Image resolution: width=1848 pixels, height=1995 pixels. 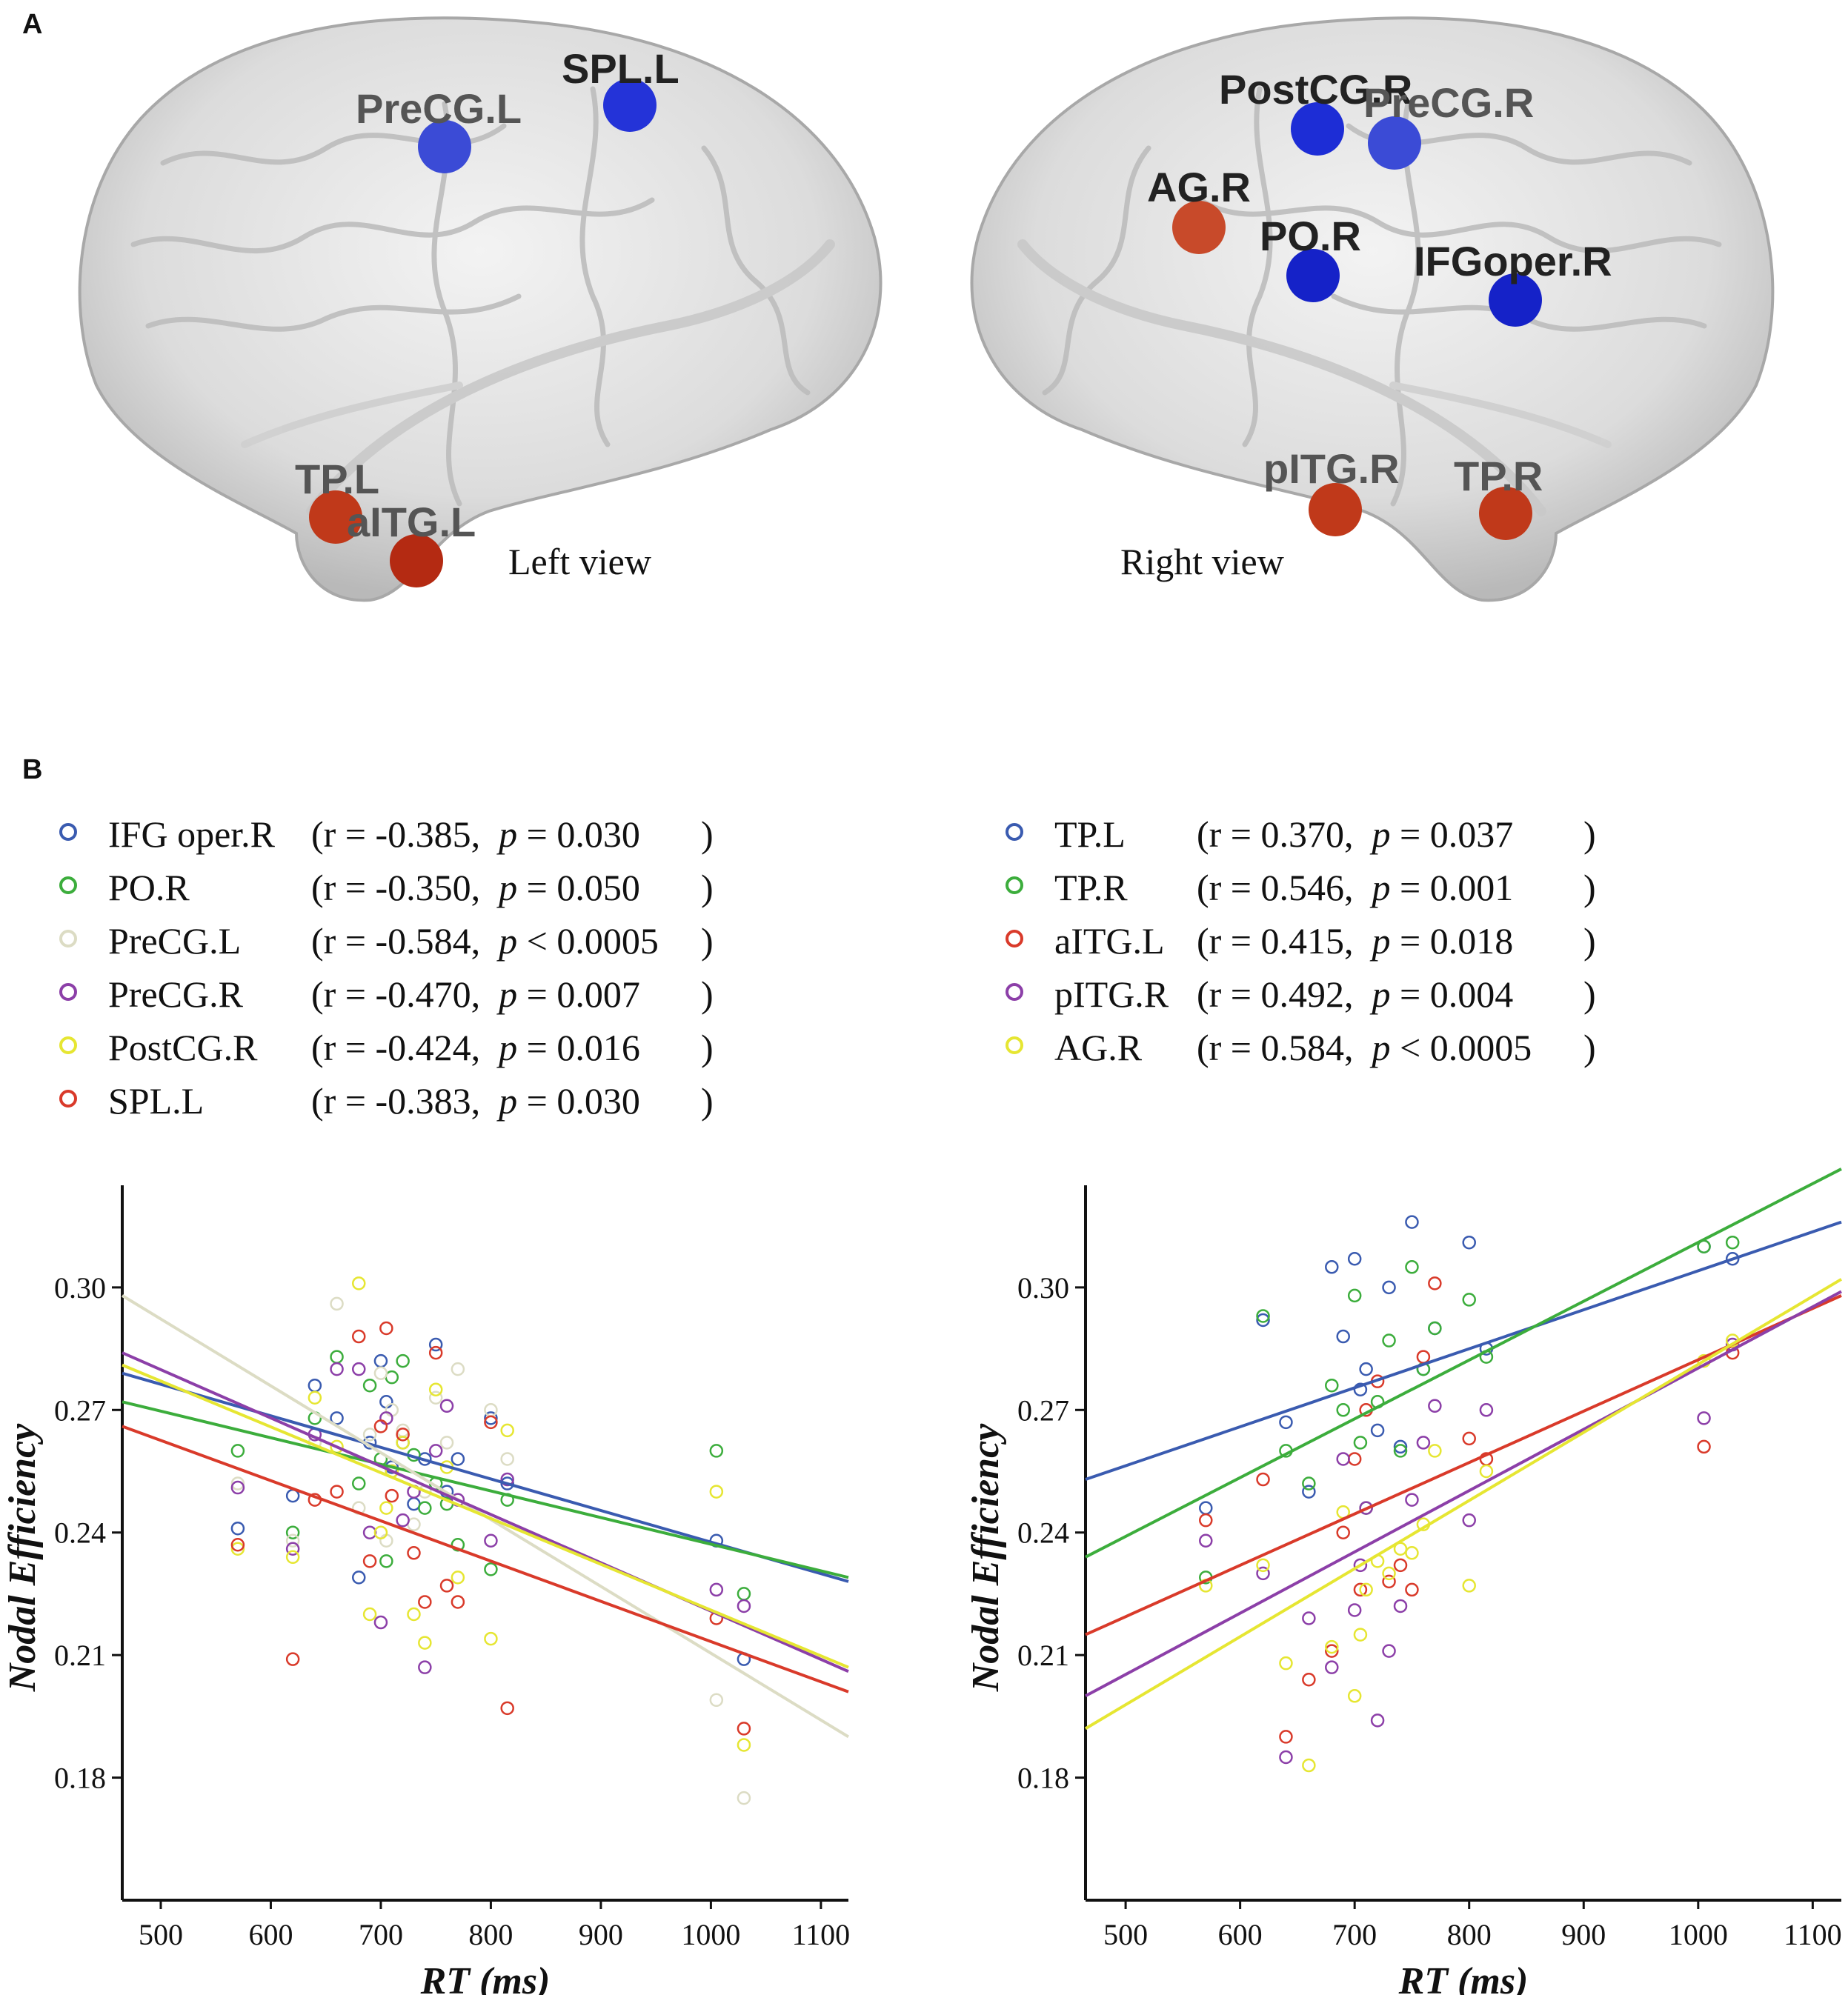 What do you see at coordinates (1513, 261) in the screenshot?
I see `label-ifgoper-R: IFGoper.R` at bounding box center [1513, 261].